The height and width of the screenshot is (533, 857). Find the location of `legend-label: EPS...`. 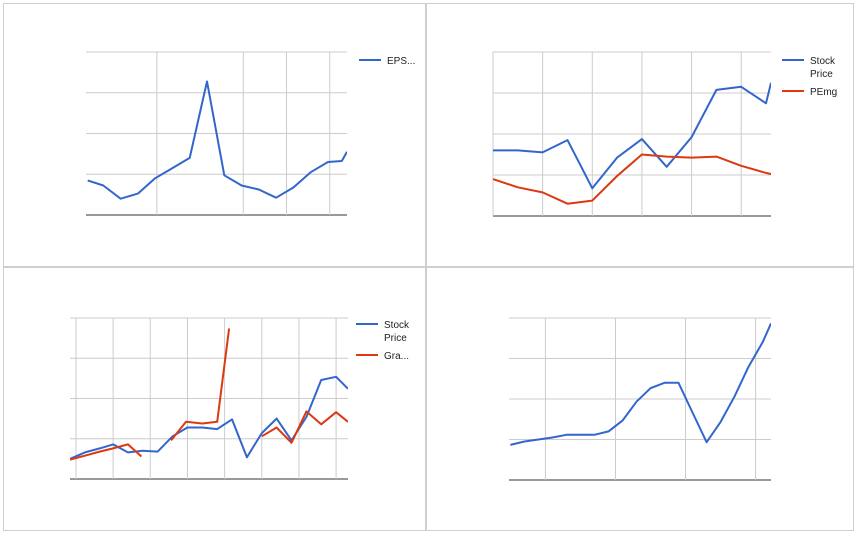

legend-label: EPS... is located at coordinates (401, 61).